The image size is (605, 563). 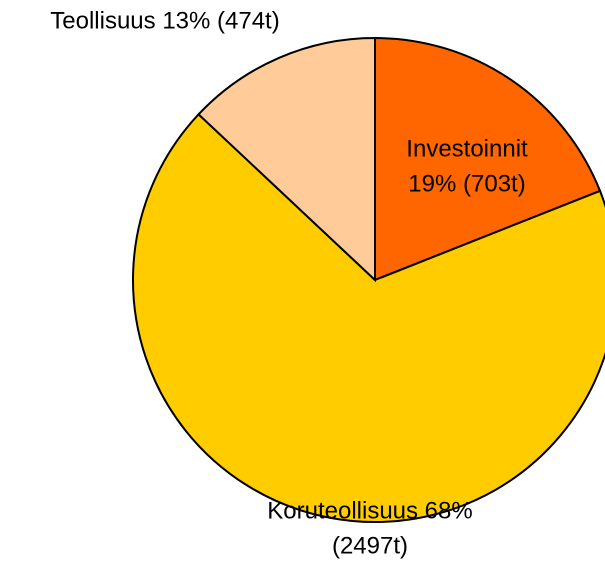 I want to click on slice-label: (2497t), so click(x=370, y=545).